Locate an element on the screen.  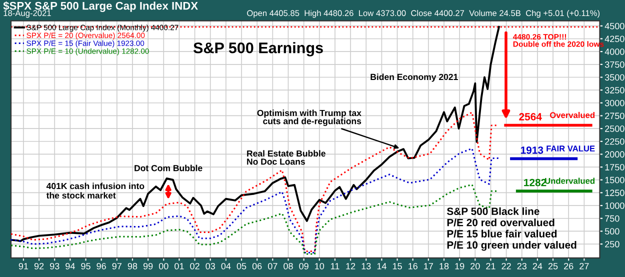
y-tick-label: 1250 is located at coordinates (614, 193).